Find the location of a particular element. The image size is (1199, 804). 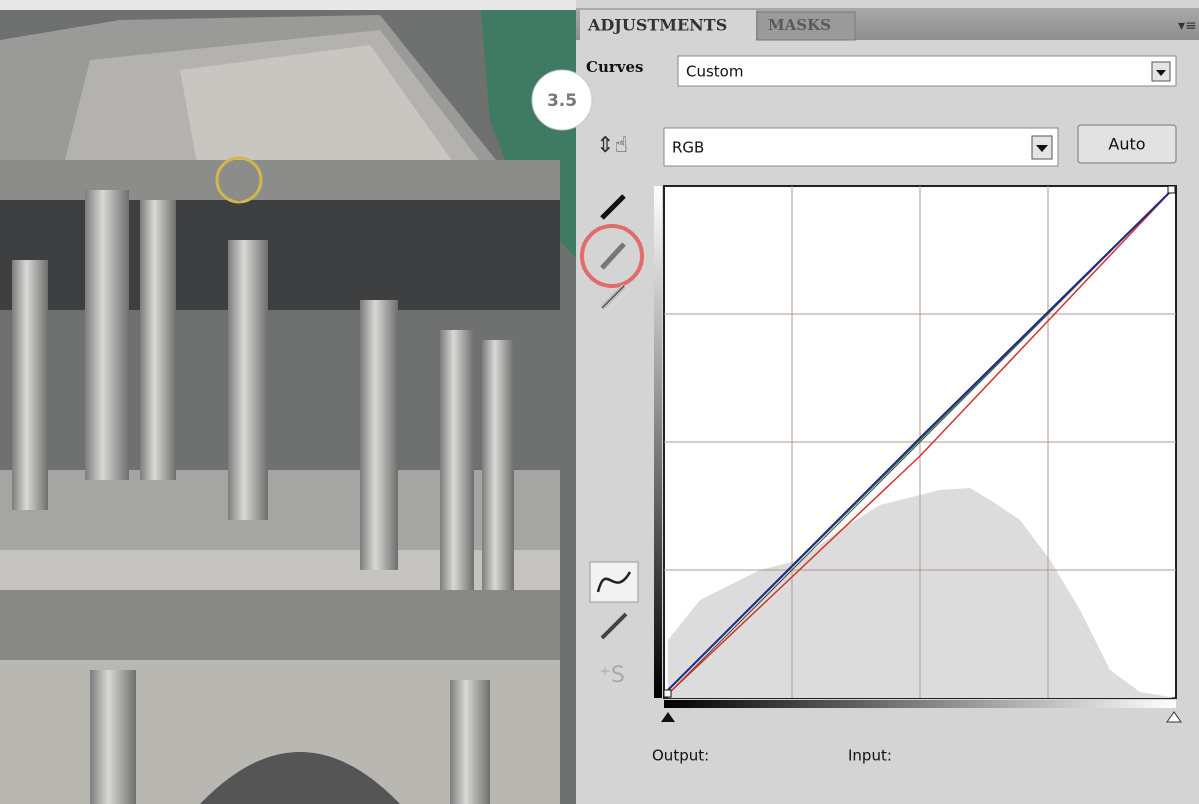

histogram is located at coordinates (922, 593).